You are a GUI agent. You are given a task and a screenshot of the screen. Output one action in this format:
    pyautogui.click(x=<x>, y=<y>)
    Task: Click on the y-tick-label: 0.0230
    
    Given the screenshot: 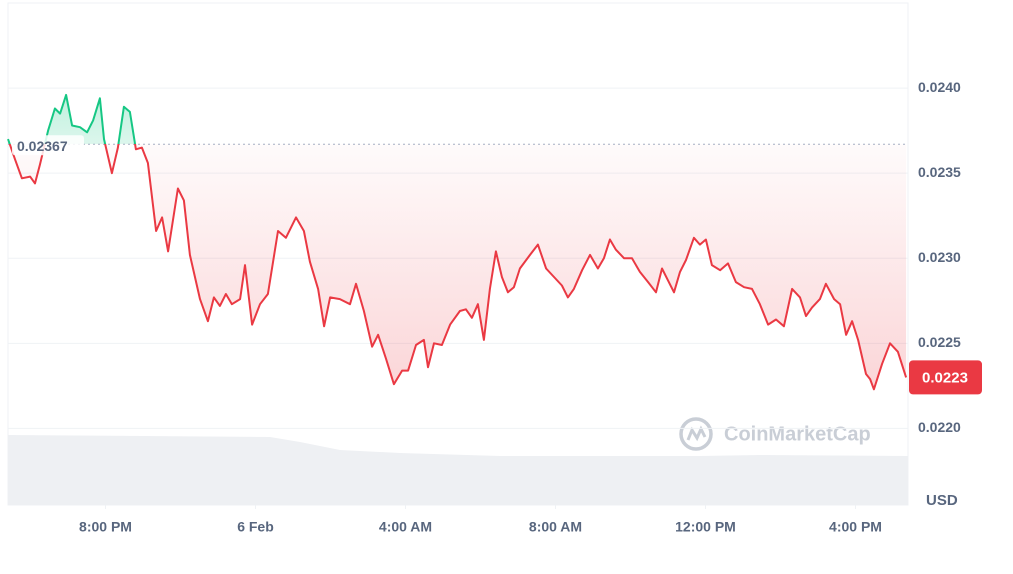 What is the action you would take?
    pyautogui.click(x=939, y=257)
    